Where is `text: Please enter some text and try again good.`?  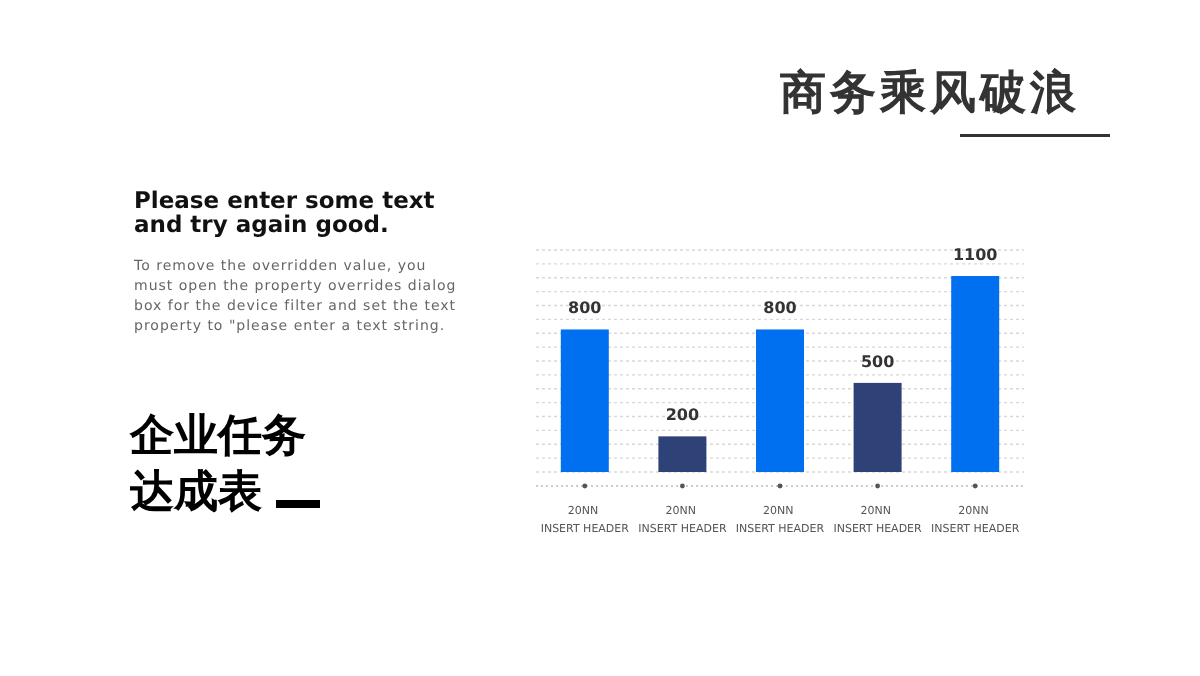 text: Please enter some text and try again good. is located at coordinates (285, 212).